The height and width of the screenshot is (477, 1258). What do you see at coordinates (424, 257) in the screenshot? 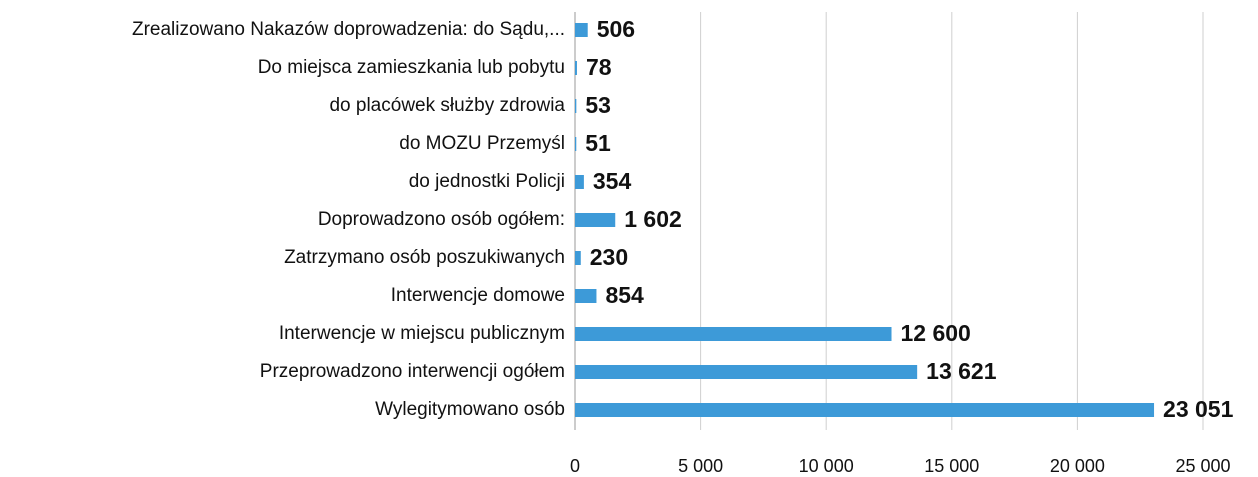
I see `category-label: Zatrzymano osób poszukiwanych` at bounding box center [424, 257].